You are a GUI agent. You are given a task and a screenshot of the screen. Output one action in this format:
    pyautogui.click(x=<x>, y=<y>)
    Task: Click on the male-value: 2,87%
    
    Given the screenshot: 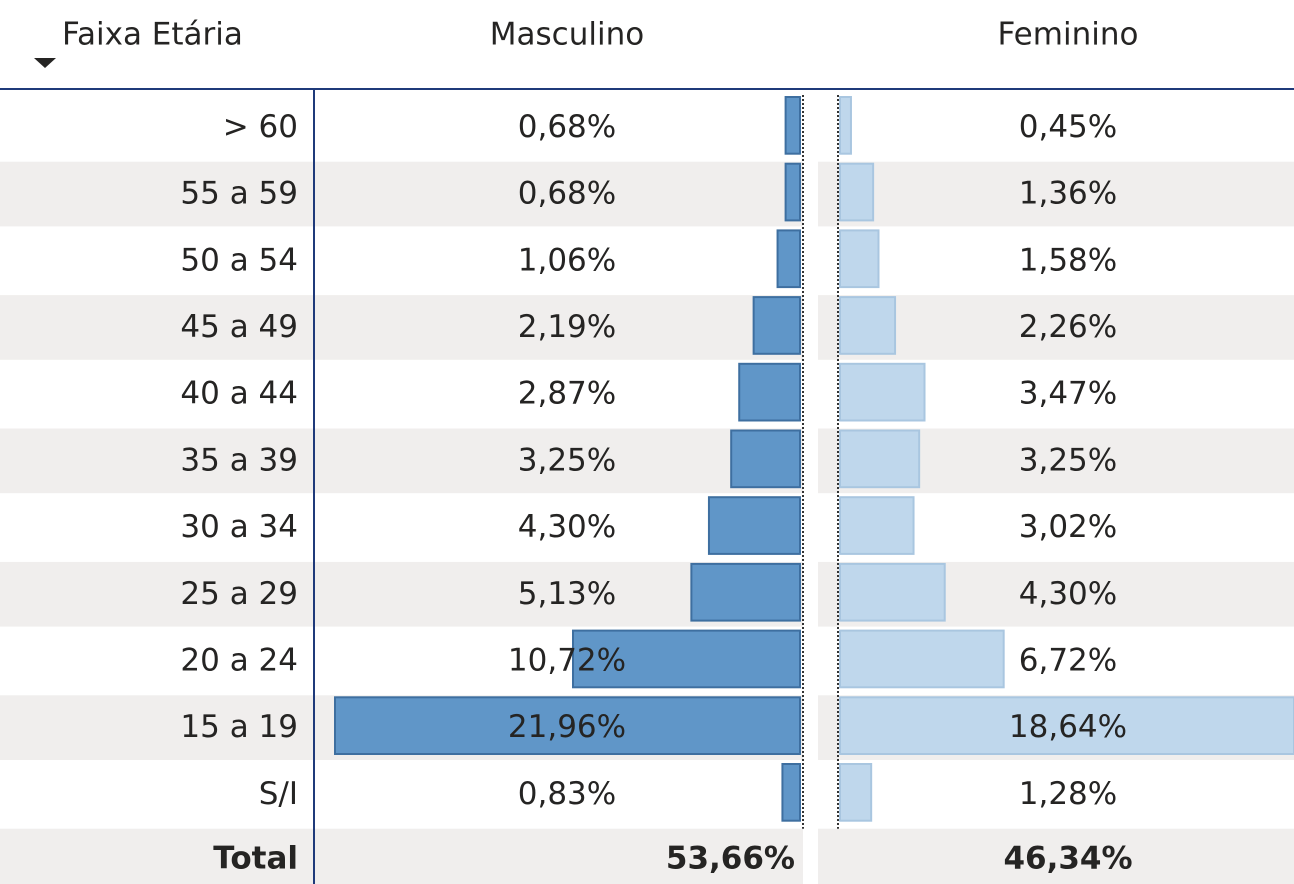 What is the action you would take?
    pyautogui.click(x=567, y=394)
    